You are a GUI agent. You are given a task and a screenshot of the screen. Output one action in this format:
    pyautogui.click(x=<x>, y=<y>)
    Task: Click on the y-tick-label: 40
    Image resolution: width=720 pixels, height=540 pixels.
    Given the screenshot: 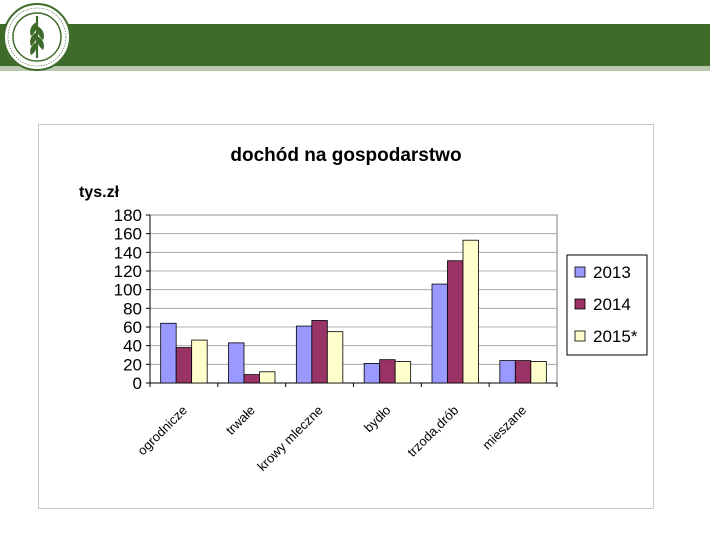 What is the action you would take?
    pyautogui.click(x=132, y=346)
    